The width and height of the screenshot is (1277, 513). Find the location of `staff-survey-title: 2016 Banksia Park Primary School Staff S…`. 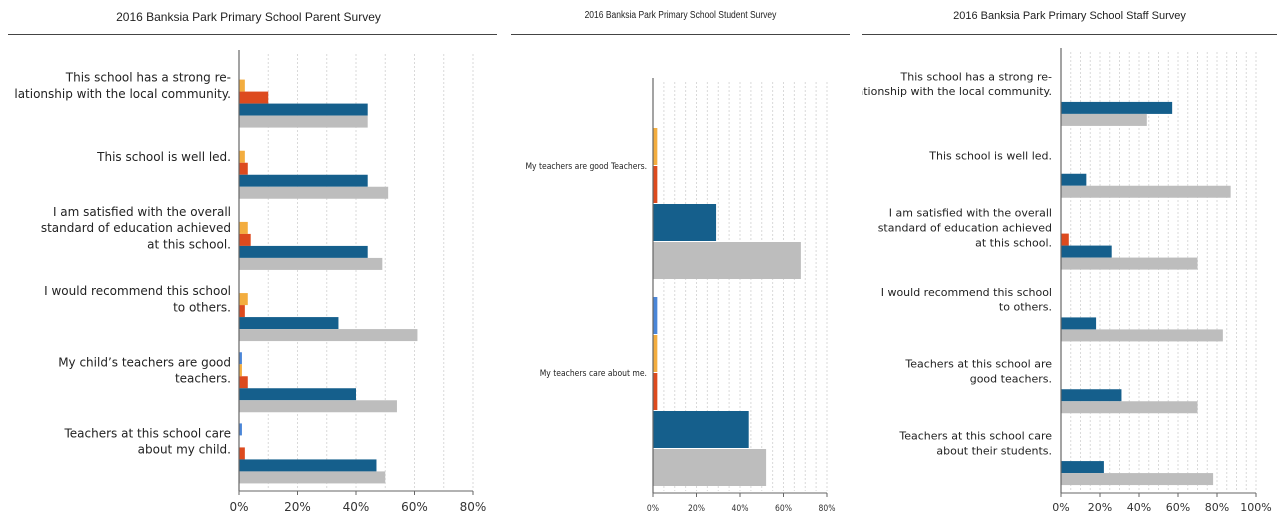

staff-survey-title: 2016 Banksia Park Primary School Staff S… is located at coordinates (1069, 16).